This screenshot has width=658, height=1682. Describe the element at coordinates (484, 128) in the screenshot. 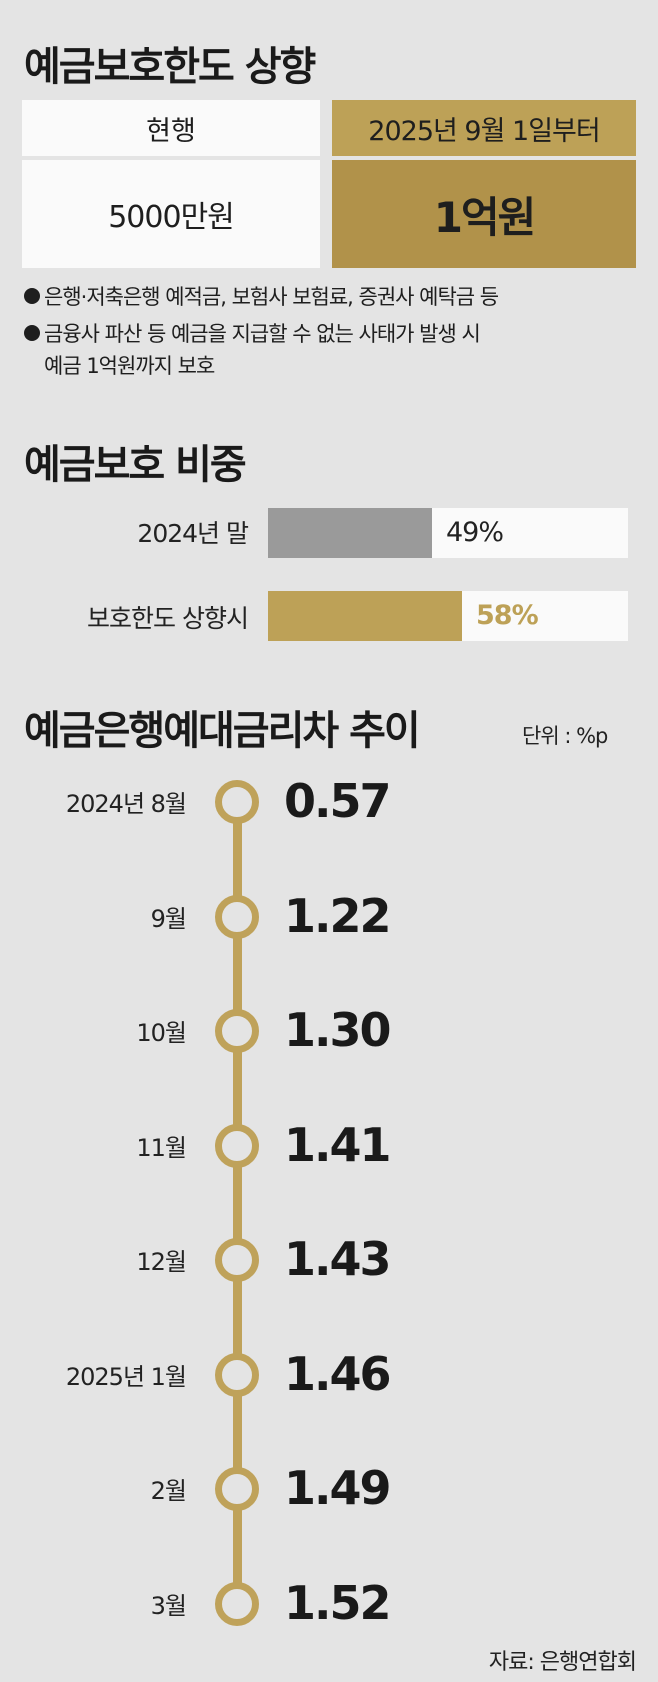

I see `new-header: 2025년 9월 1일부터` at that location.